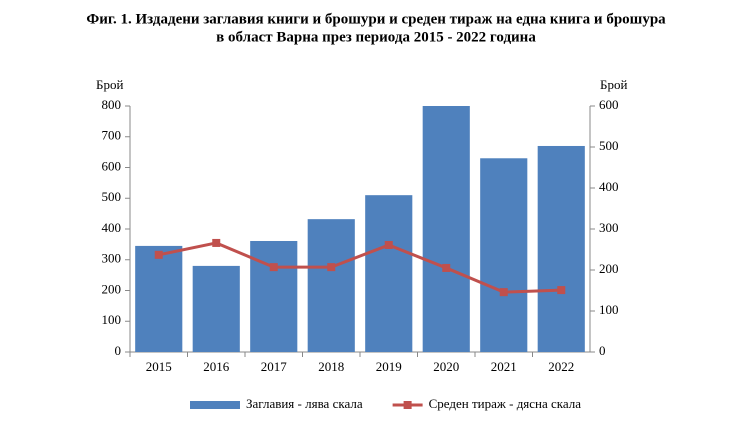 The height and width of the screenshot is (423, 752). Describe the element at coordinates (331, 366) in the screenshot. I see `x-tick-label: 2018` at that location.